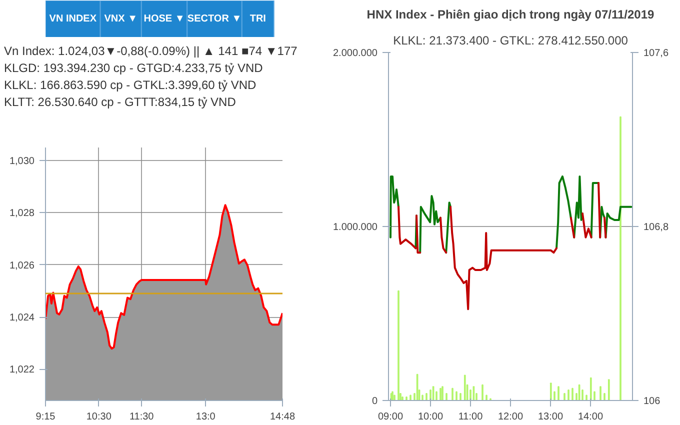  What do you see at coordinates (151, 51) in the screenshot?
I see `text: Vn Index: 1.024,03▼-0,88(-0.09%) || ▲ 141 ■74 ▼177` at bounding box center [151, 51].